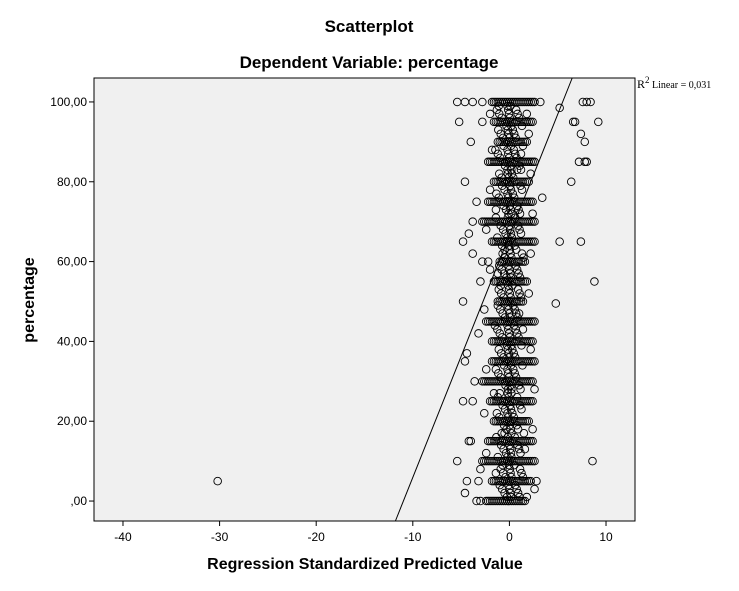  Describe the element at coordinates (123, 537) in the screenshot. I see `x-tick-label: -40` at that location.